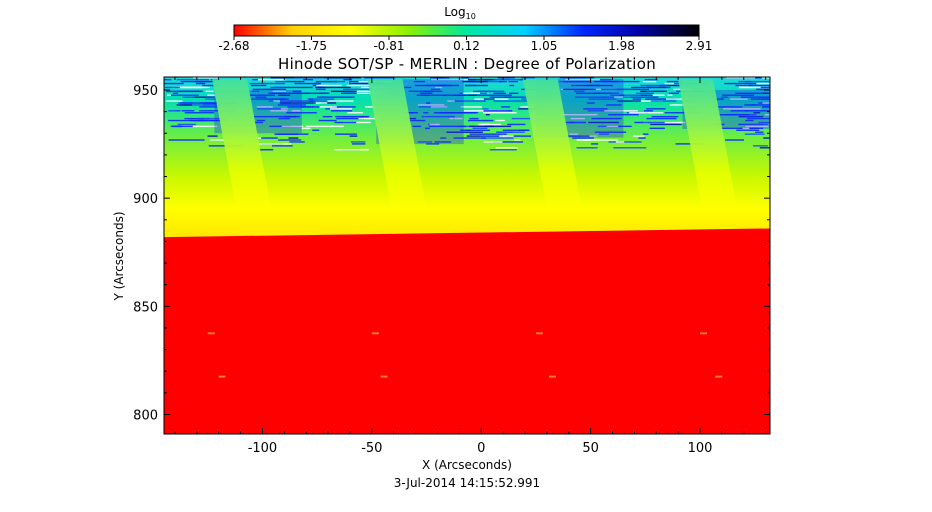 The height and width of the screenshot is (512, 932). I want to click on colorbar-title: Log10, so click(460, 13).